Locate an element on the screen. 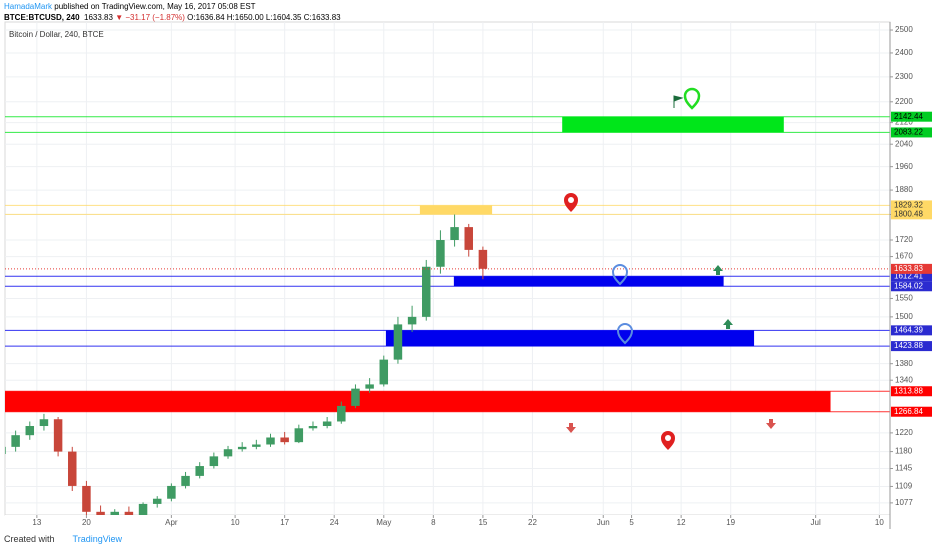  x-tick-label: 20 is located at coordinates (86, 522).